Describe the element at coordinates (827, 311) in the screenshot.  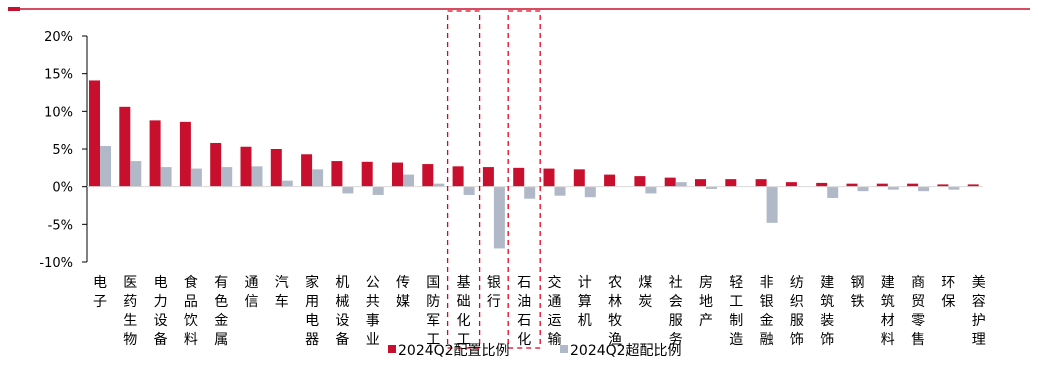
I see `x-tick-label-24: 建筑装饰` at that location.